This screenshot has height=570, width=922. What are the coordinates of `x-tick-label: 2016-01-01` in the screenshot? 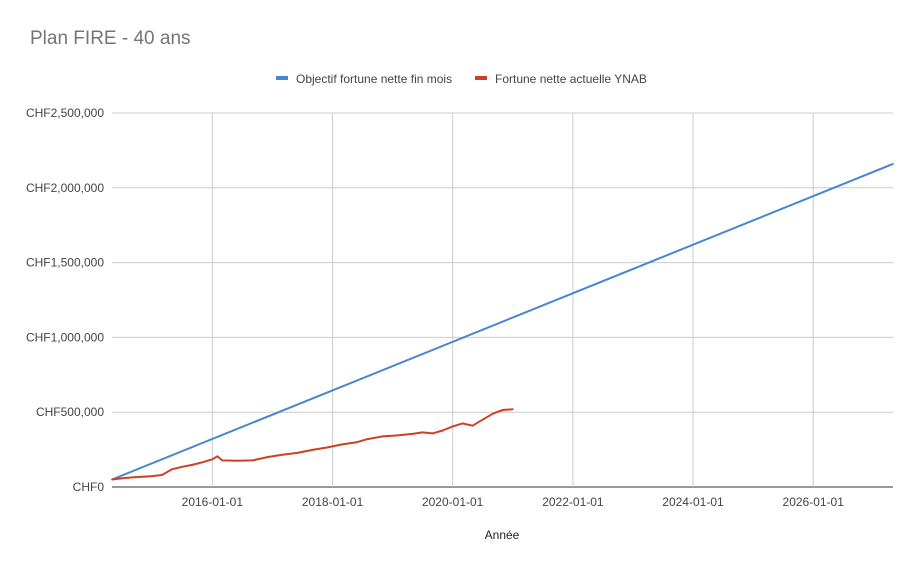 It's located at (213, 502).